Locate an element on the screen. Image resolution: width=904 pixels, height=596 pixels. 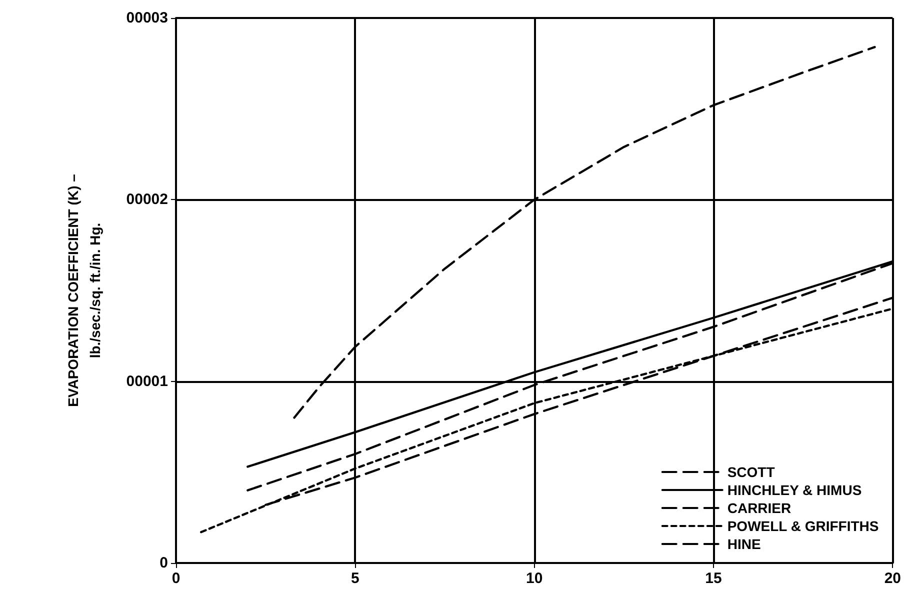
x-tick-label: 15 is located at coordinates (713, 578).